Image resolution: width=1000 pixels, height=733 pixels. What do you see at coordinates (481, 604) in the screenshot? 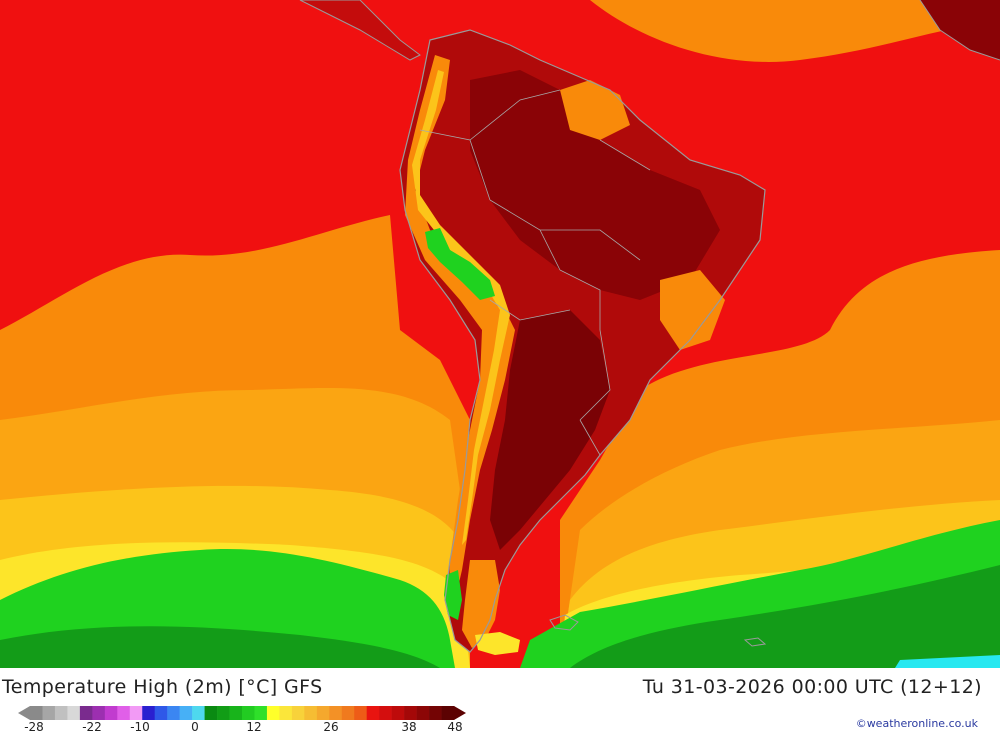
I see `patagonia-orange` at bounding box center [481, 604].